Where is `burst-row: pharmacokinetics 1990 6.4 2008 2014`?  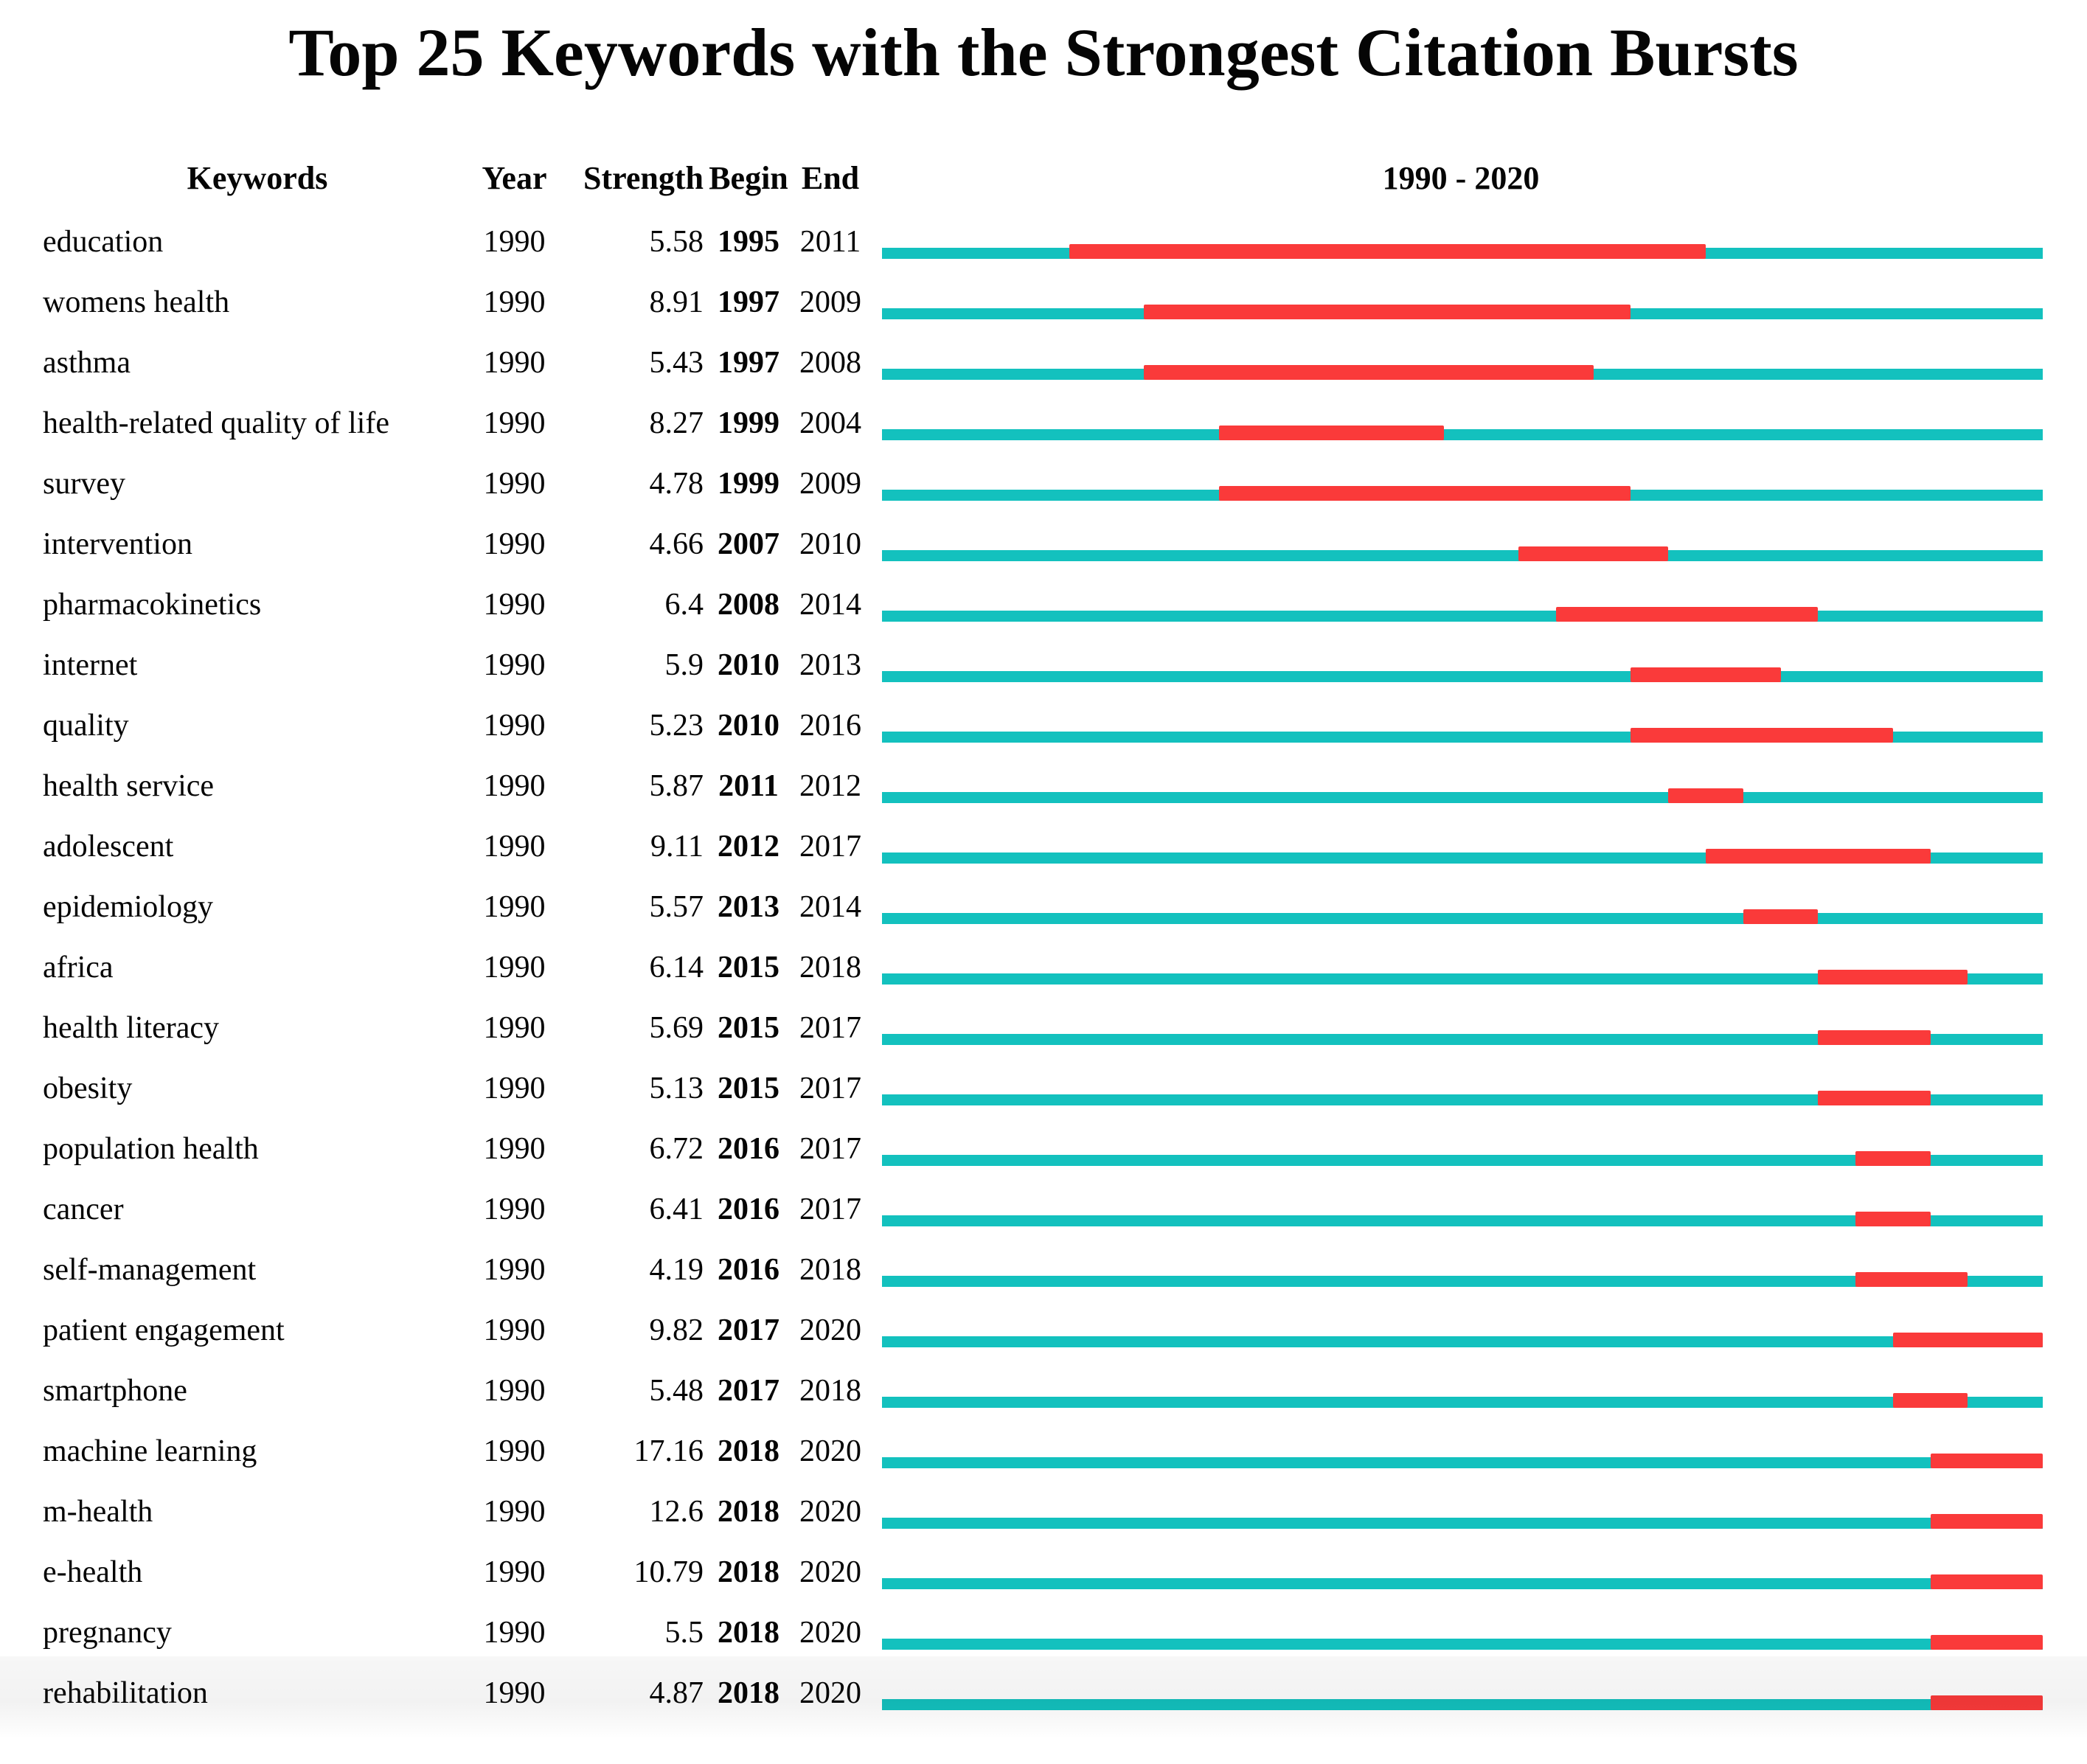 burst-row: pharmacokinetics 1990 6.4 2008 2014 is located at coordinates (1043, 614).